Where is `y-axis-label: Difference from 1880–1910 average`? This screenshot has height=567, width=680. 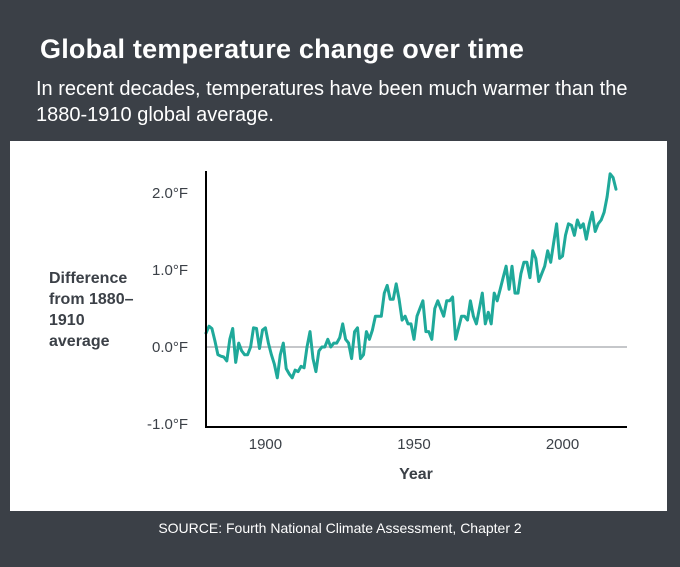
y-axis-label: Difference from 1880–1910 average is located at coordinates (91, 310).